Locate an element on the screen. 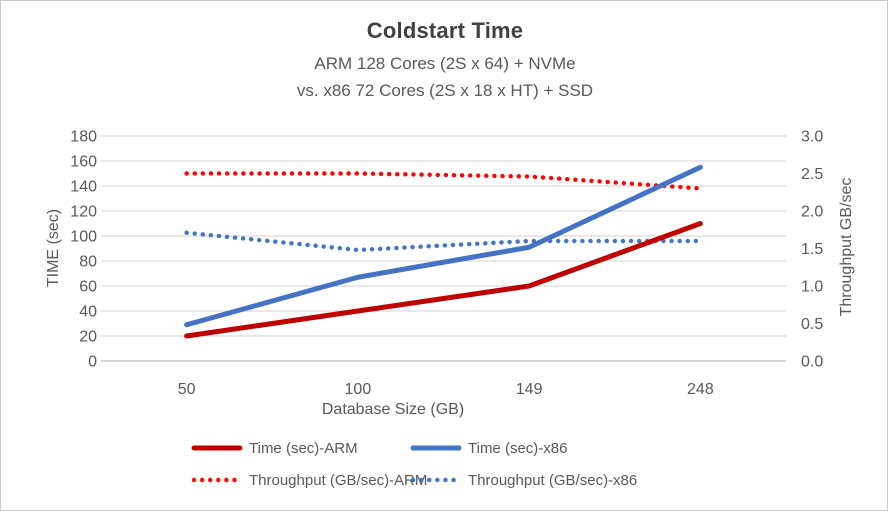 This screenshot has height=511, width=888. series-line-throughput-gb-sec-x86 is located at coordinates (443, 241).